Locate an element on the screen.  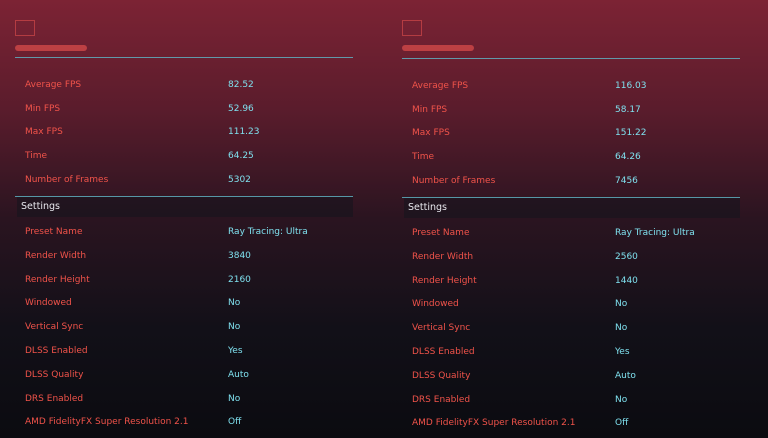
stat-value: 64.25 is located at coordinates (241, 156).